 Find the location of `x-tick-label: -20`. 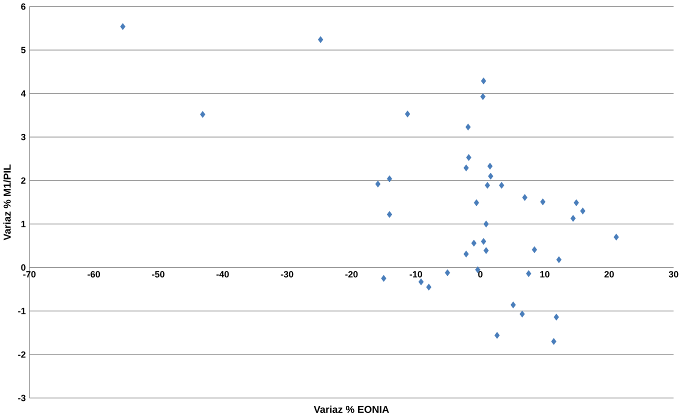

x-tick-label: -20 is located at coordinates (351, 274).